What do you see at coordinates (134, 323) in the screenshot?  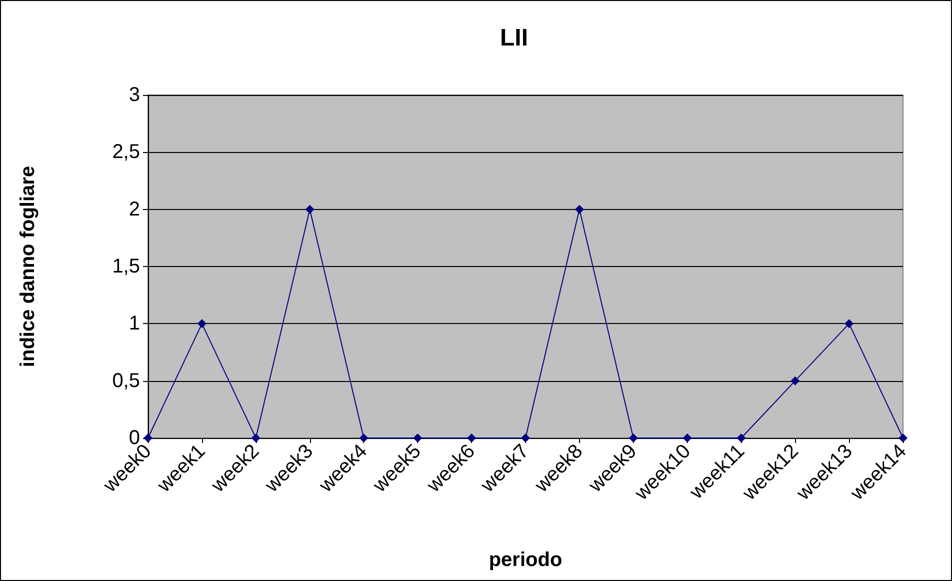 I see `y-tick-label: 1` at bounding box center [134, 323].